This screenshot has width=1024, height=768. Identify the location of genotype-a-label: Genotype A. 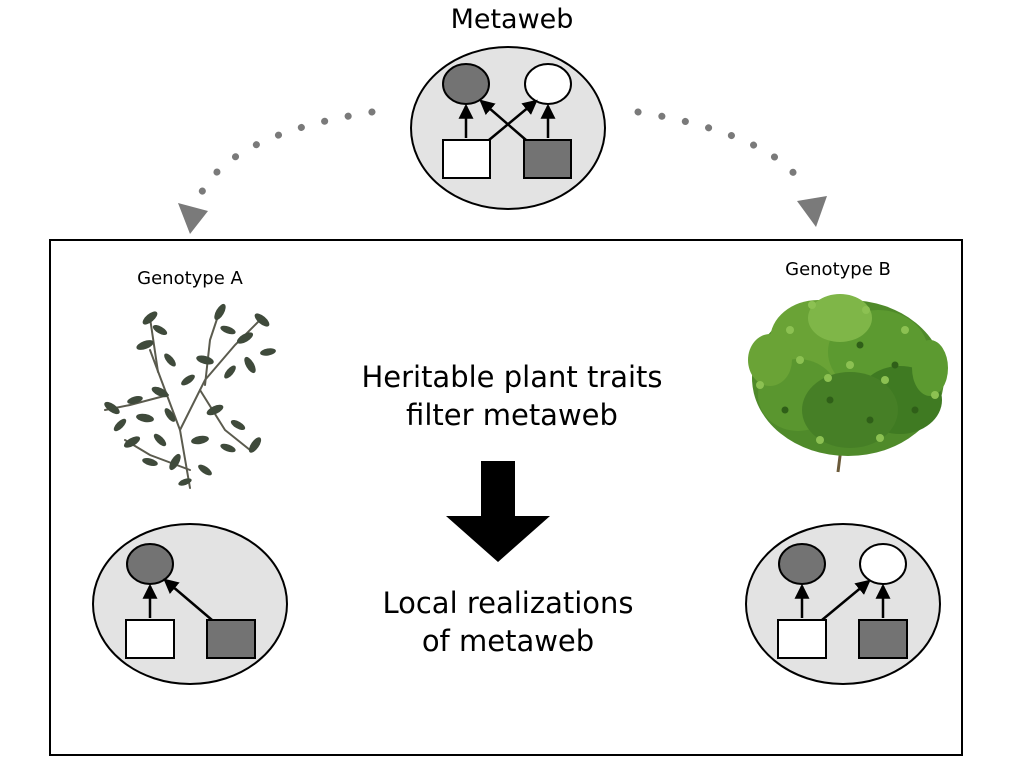
(190, 278).